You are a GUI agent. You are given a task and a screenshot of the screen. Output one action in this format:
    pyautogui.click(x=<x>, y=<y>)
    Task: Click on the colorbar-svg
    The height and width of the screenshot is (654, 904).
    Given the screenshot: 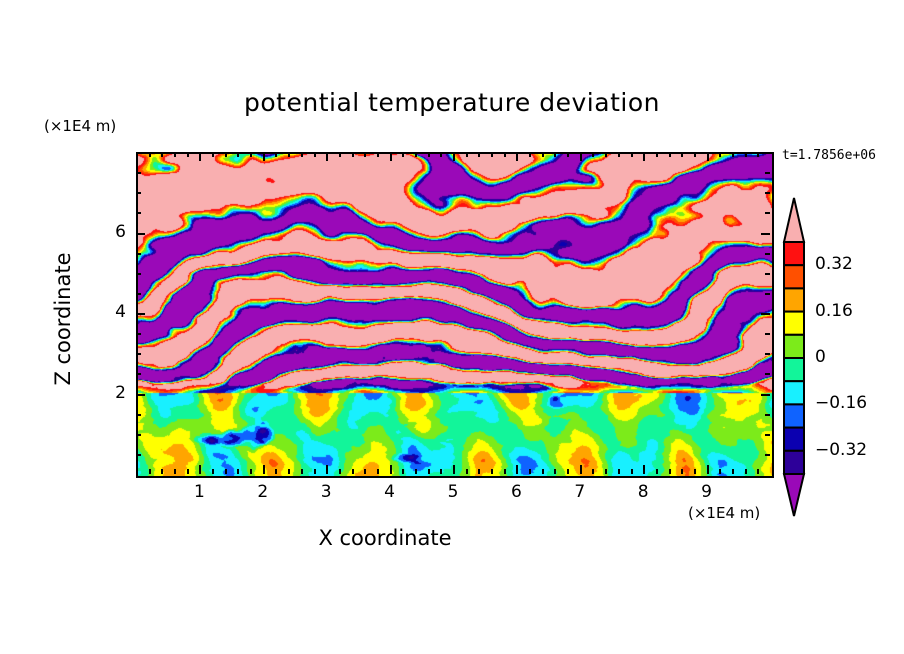 What is the action you would take?
    pyautogui.click(x=794, y=357)
    